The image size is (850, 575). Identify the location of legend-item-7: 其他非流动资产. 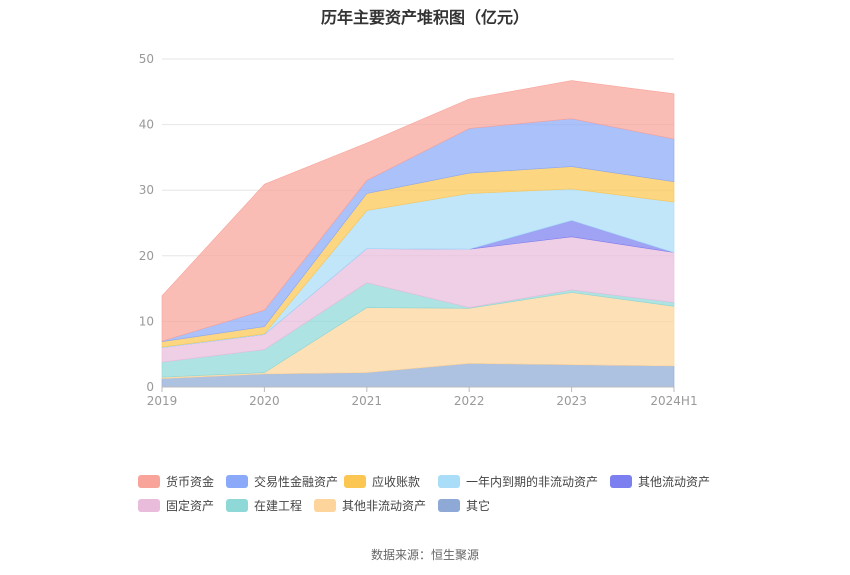
(370, 505).